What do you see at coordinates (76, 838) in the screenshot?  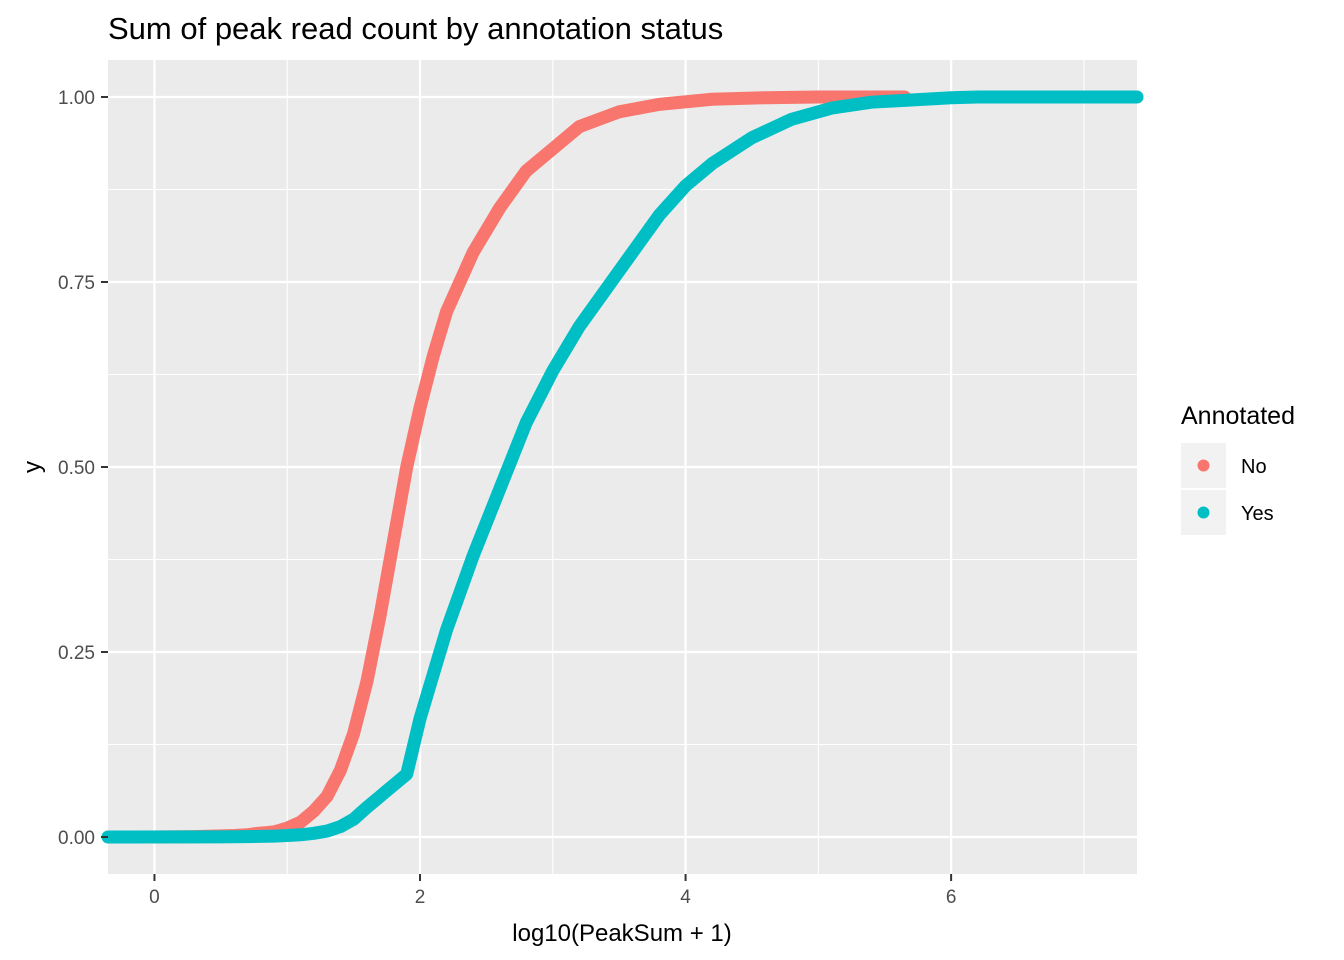 I see `y-tick-label: 0.00` at bounding box center [76, 838].